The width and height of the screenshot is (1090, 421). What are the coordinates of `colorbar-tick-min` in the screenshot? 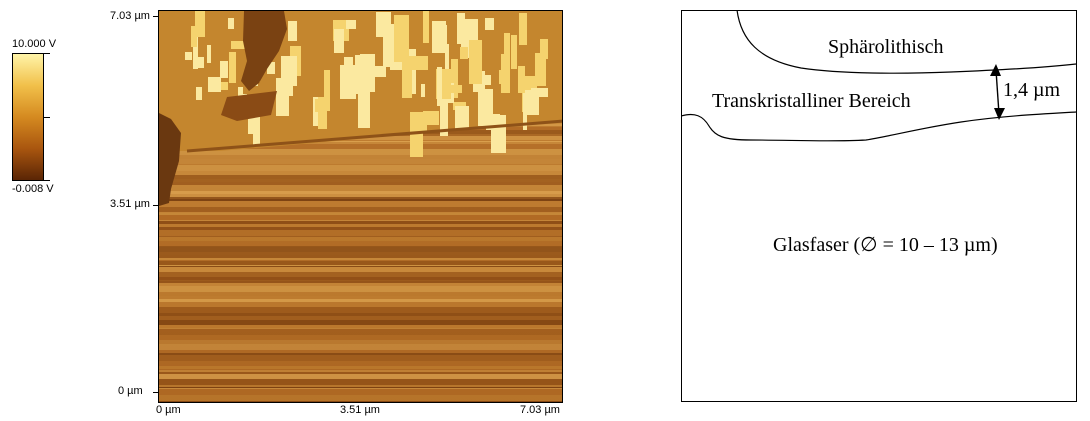 It's located at (47, 180).